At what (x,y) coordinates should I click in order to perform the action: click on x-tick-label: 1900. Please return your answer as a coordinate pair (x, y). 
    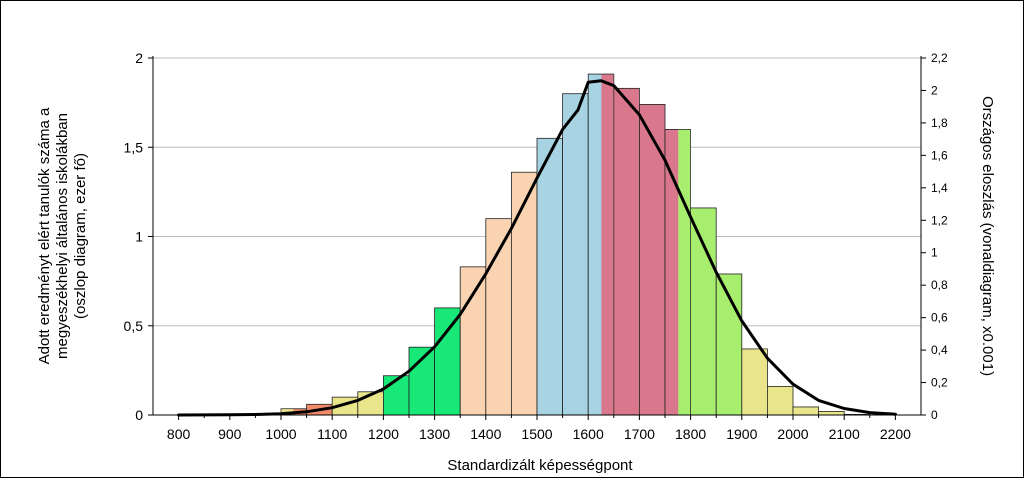
    Looking at the image, I should click on (741, 434).